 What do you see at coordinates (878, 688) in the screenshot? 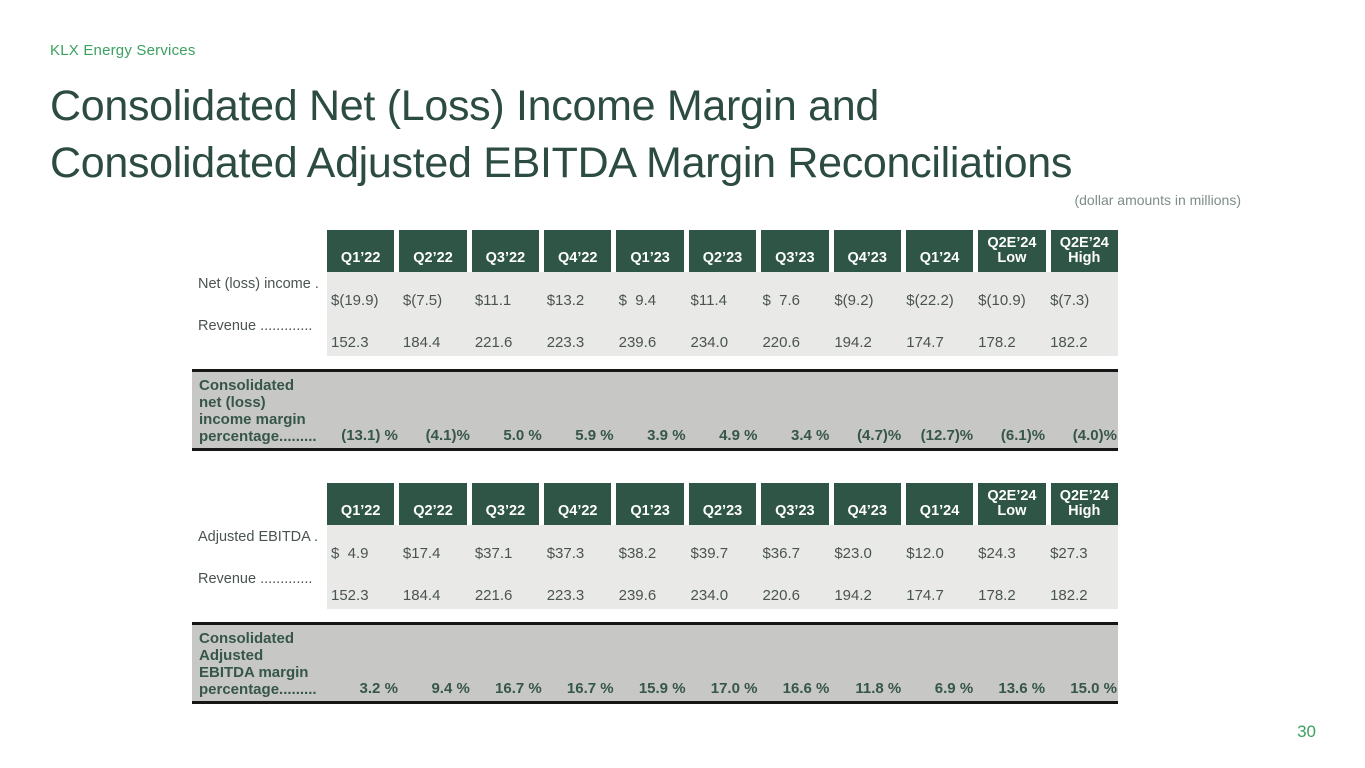
I see `margin-value-cell: 11.8 %` at bounding box center [878, 688].